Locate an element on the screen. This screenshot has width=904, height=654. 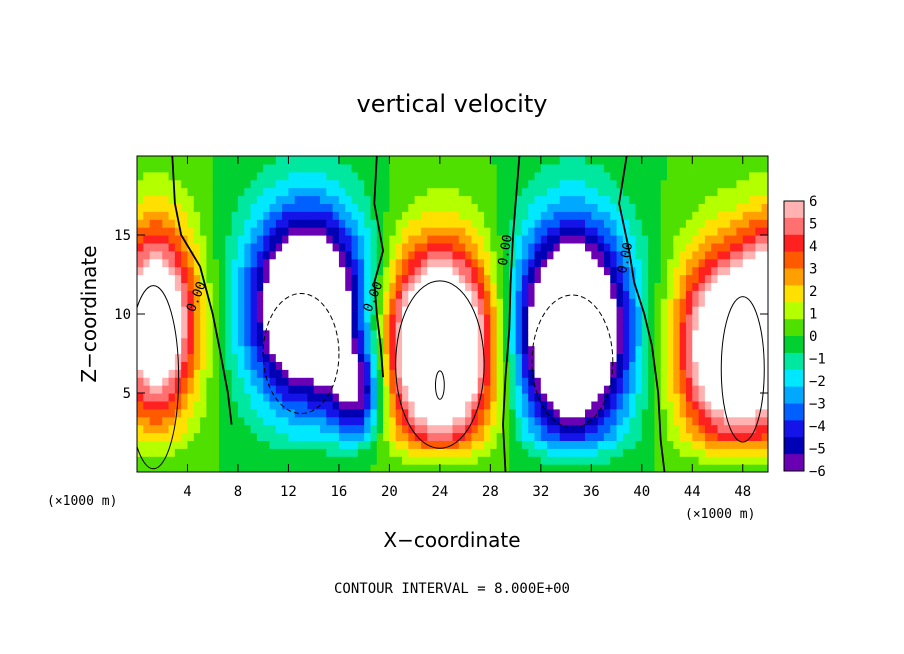
colorbar-tick-label: 6 is located at coordinates (813, 202).